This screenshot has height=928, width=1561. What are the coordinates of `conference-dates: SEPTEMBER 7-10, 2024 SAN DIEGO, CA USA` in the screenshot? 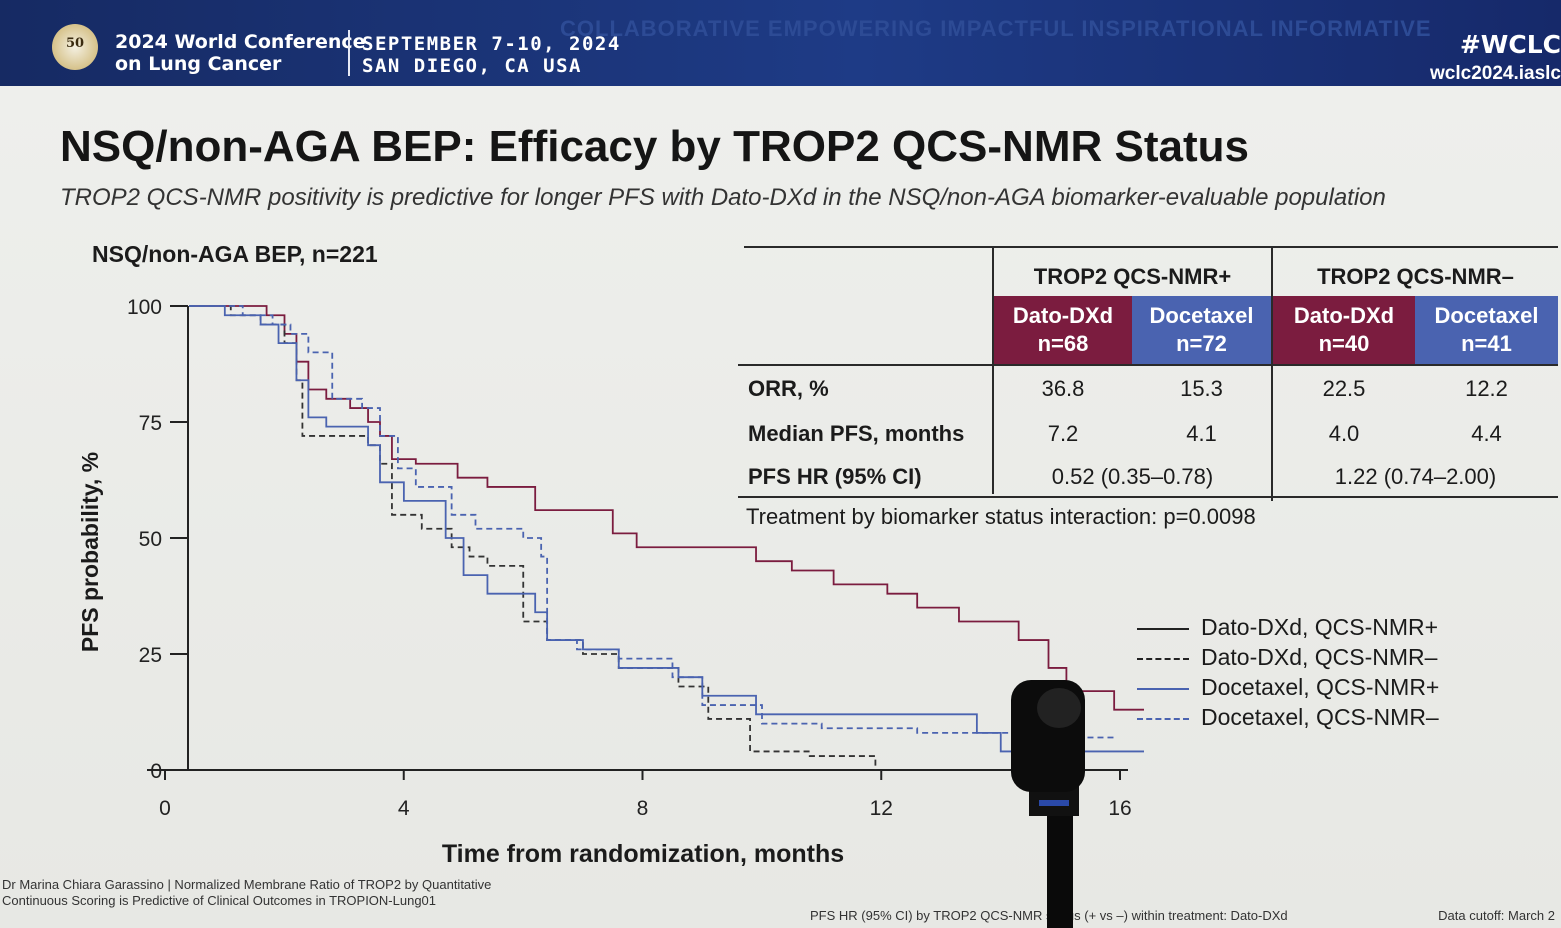 It's located at (491, 55).